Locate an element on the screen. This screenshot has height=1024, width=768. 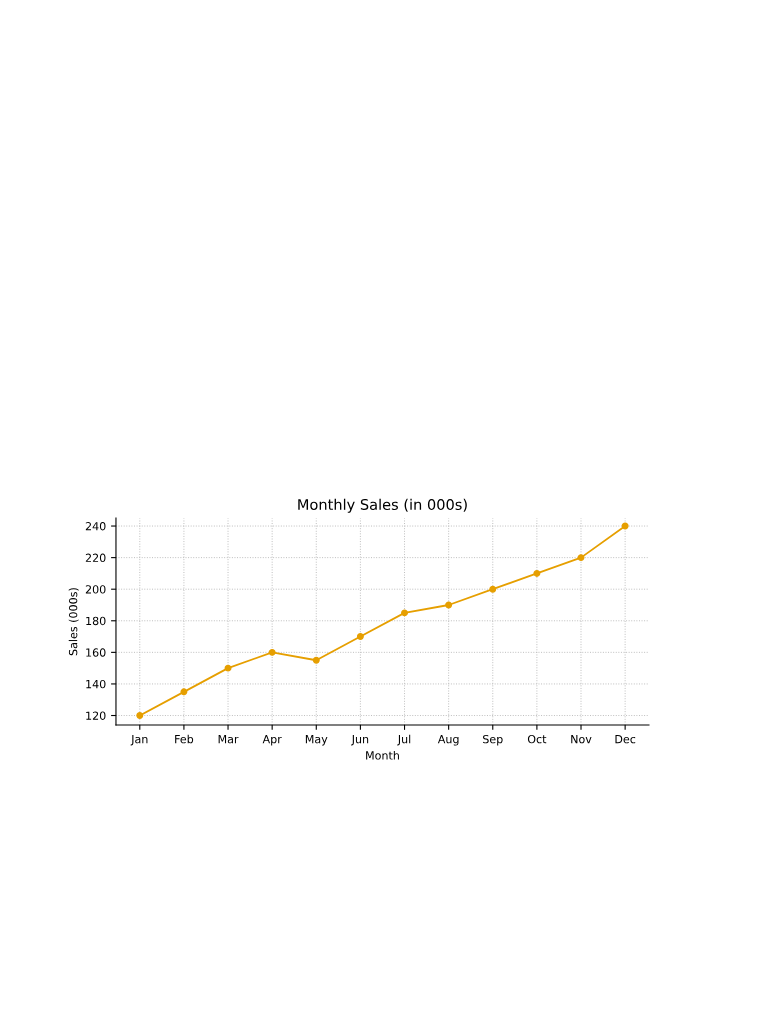
x-tick-label: Dec is located at coordinates (625, 739).